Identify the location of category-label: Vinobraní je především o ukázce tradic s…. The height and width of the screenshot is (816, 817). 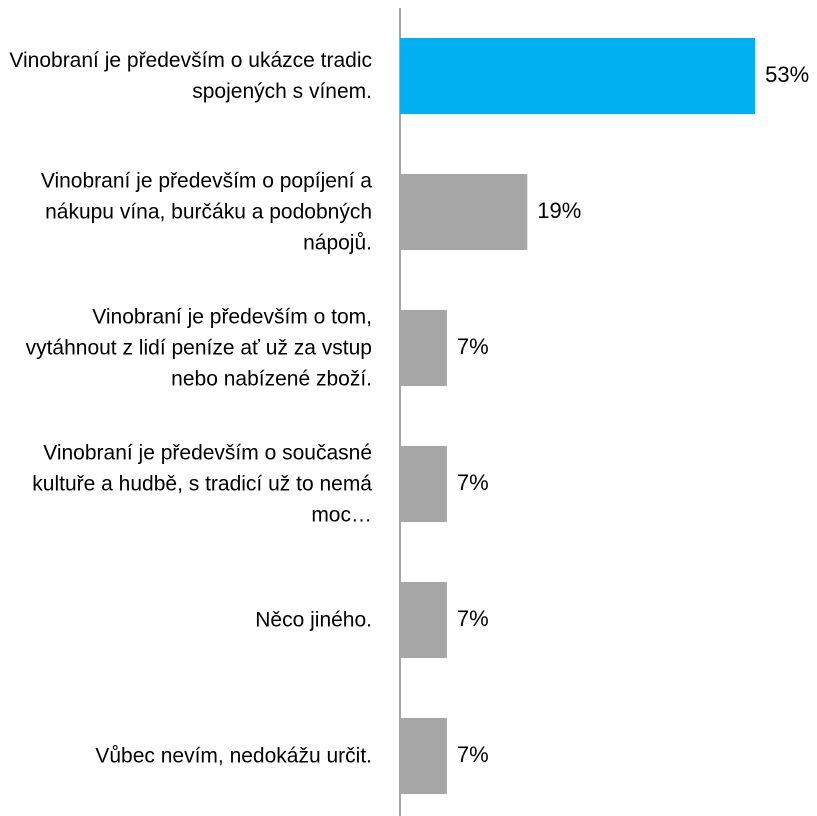
(190, 76).